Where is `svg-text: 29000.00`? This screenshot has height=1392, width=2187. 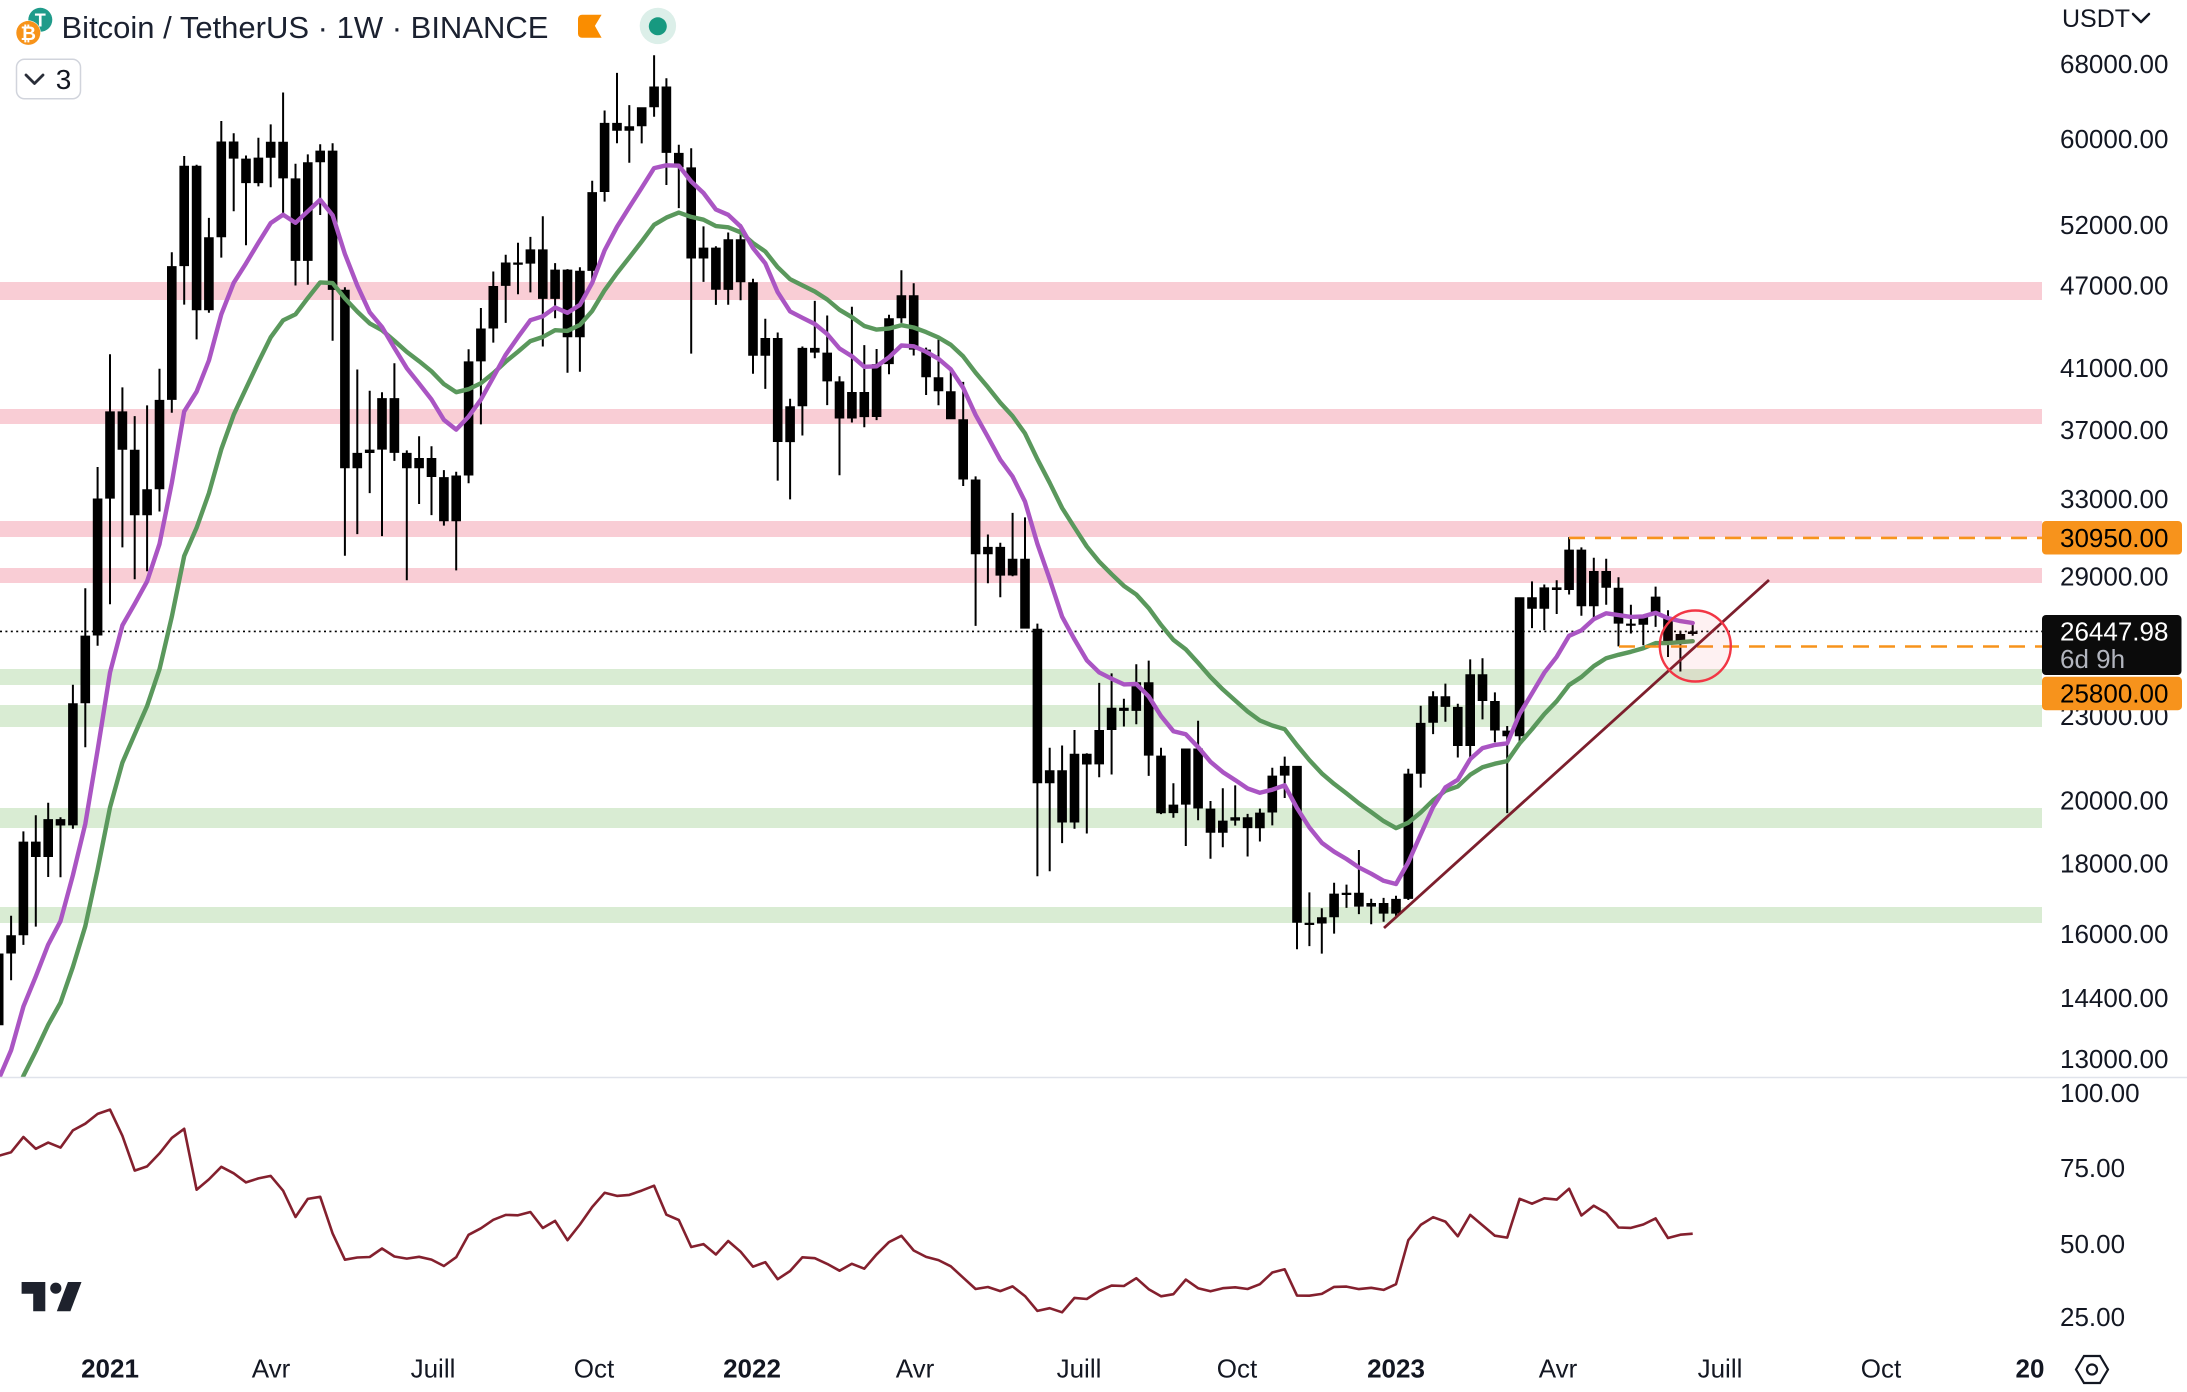
svg-text: 29000.00 is located at coordinates (2114, 577).